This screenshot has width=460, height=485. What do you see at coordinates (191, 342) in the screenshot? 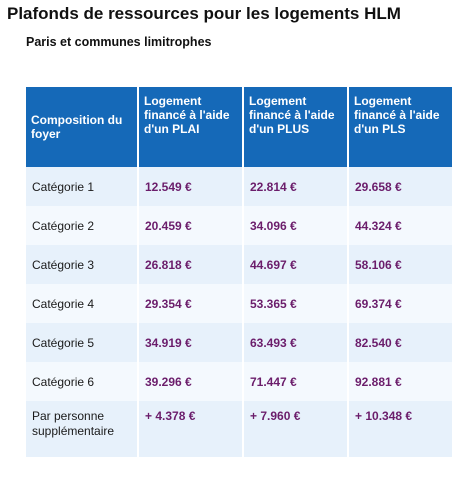
I see `plai-value: 34.919 €` at bounding box center [191, 342].